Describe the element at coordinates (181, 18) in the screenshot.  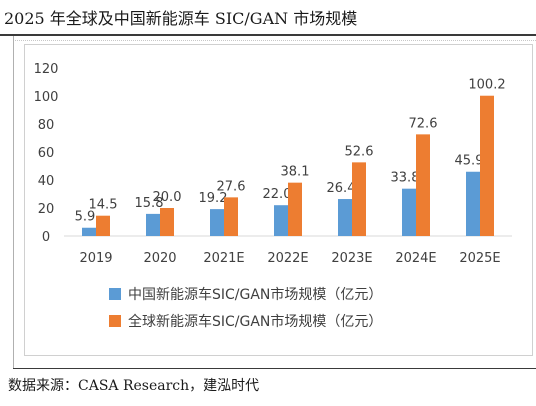
I see `page-title: 2025 年全球及中国新能源车 SIC/GAN 市场规模` at that location.